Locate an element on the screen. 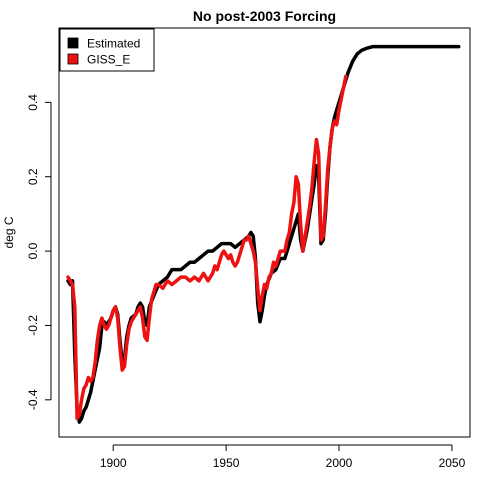 Image resolution: width=480 pixels, height=480 pixels. y-tick-label: -0.4 is located at coordinates (33, 399).